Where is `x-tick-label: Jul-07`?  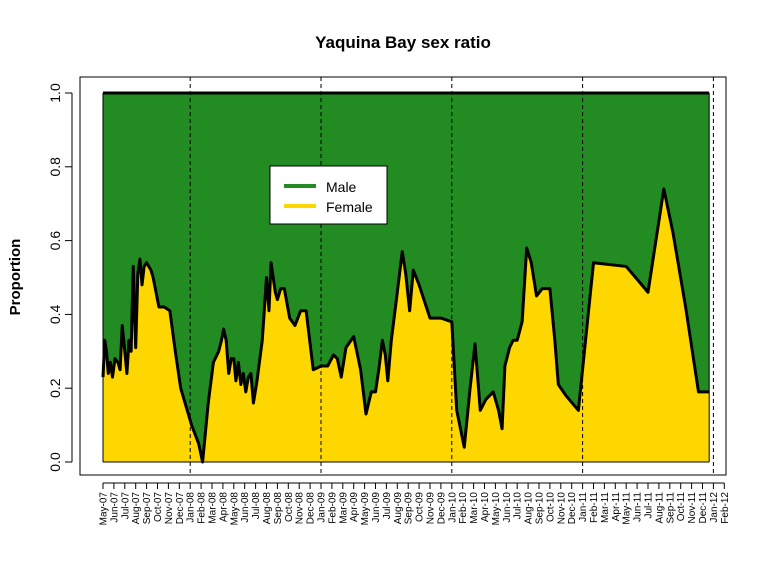 x-tick-label: Jul-07 is located at coordinates (125, 506).